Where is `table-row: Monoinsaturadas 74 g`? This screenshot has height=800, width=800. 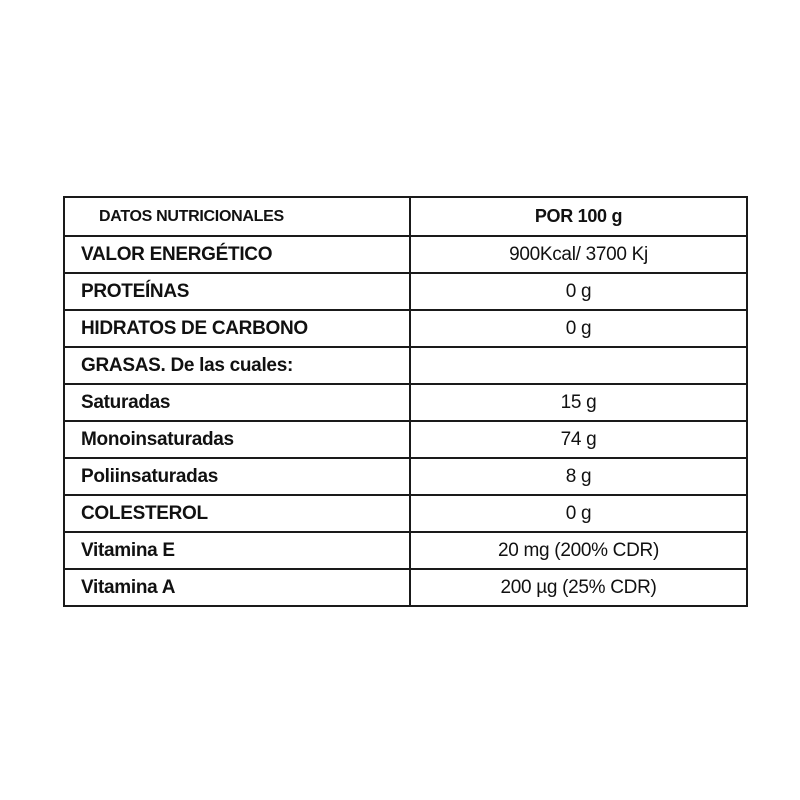
table-row: Monoinsaturadas 74 g is located at coordinates (405, 439).